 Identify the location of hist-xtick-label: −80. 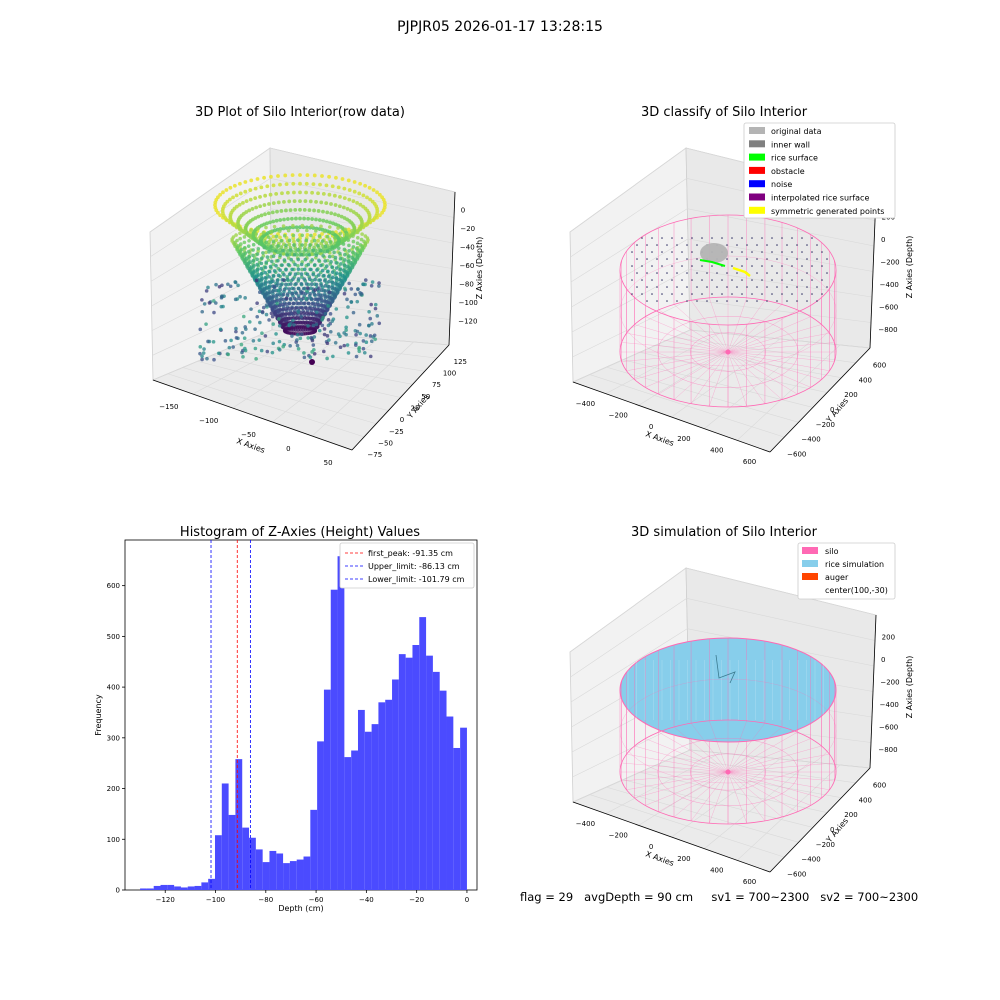
(265, 900).